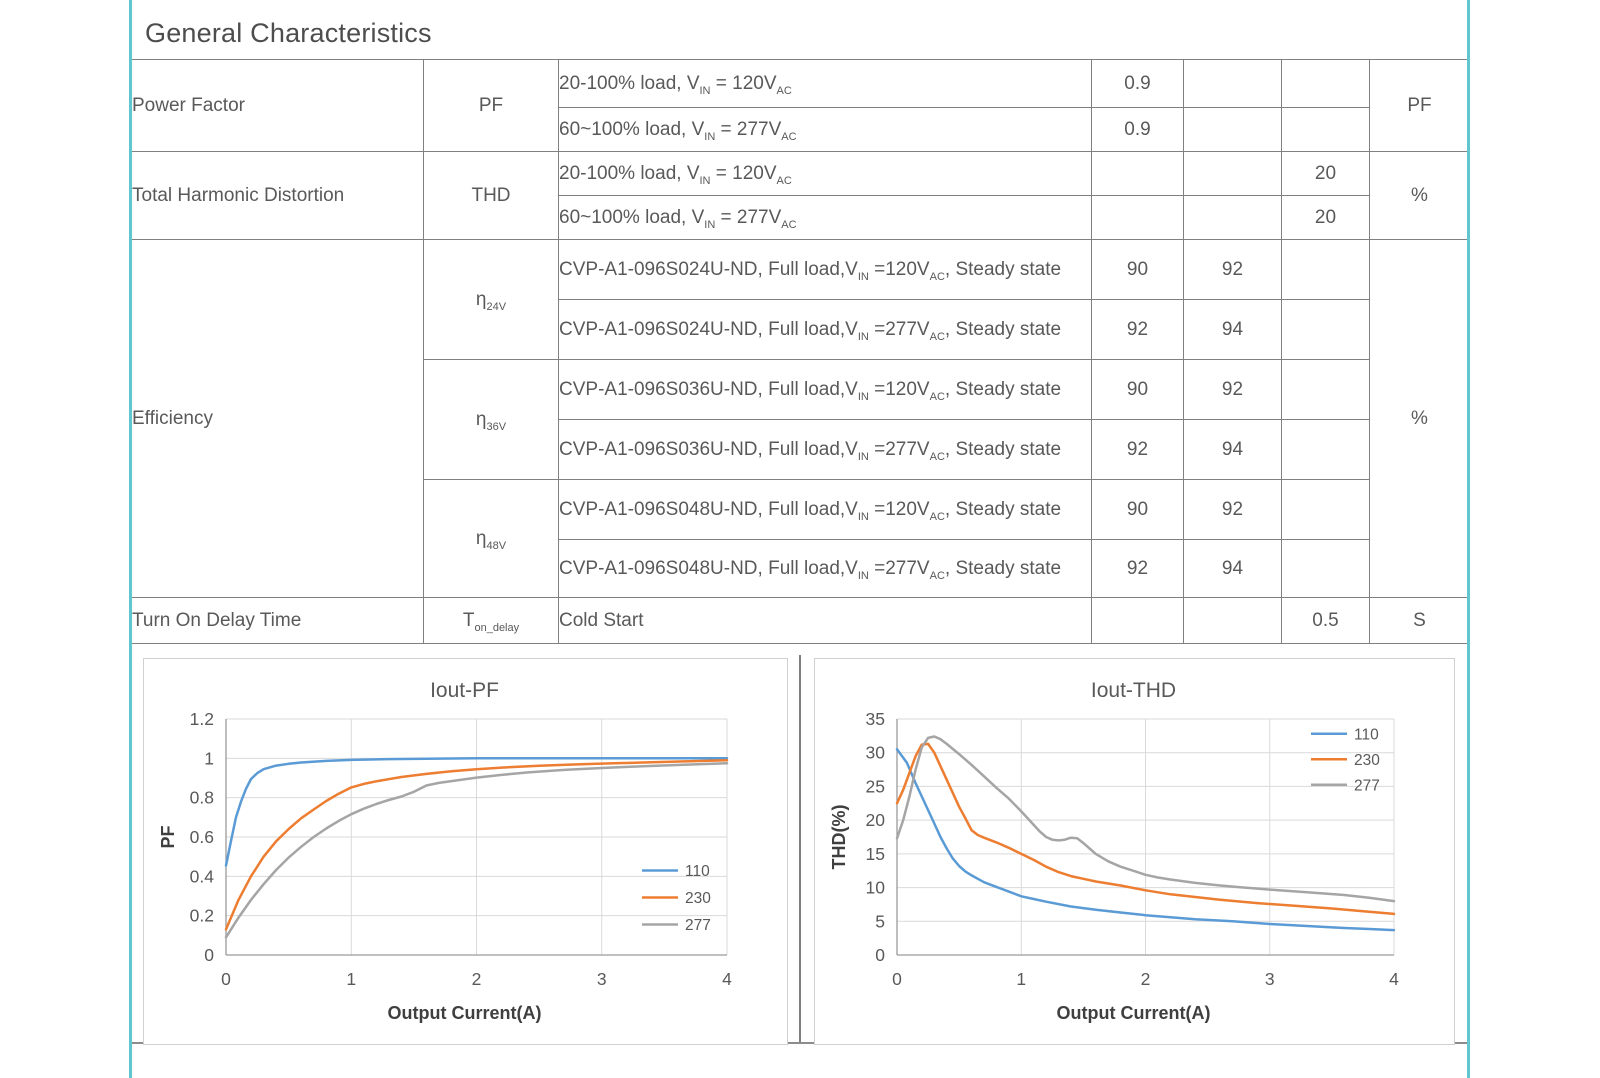 This screenshot has width=1600, height=1078. I want to click on svg-text: 0.2, so click(202, 916).